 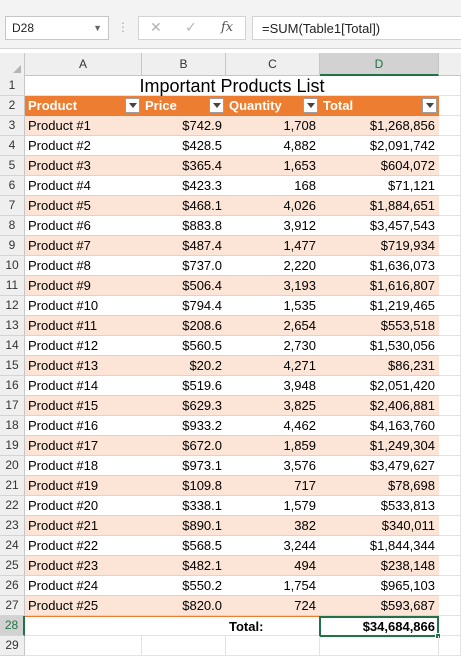 I want to click on row-header: 21, so click(x=12, y=486).